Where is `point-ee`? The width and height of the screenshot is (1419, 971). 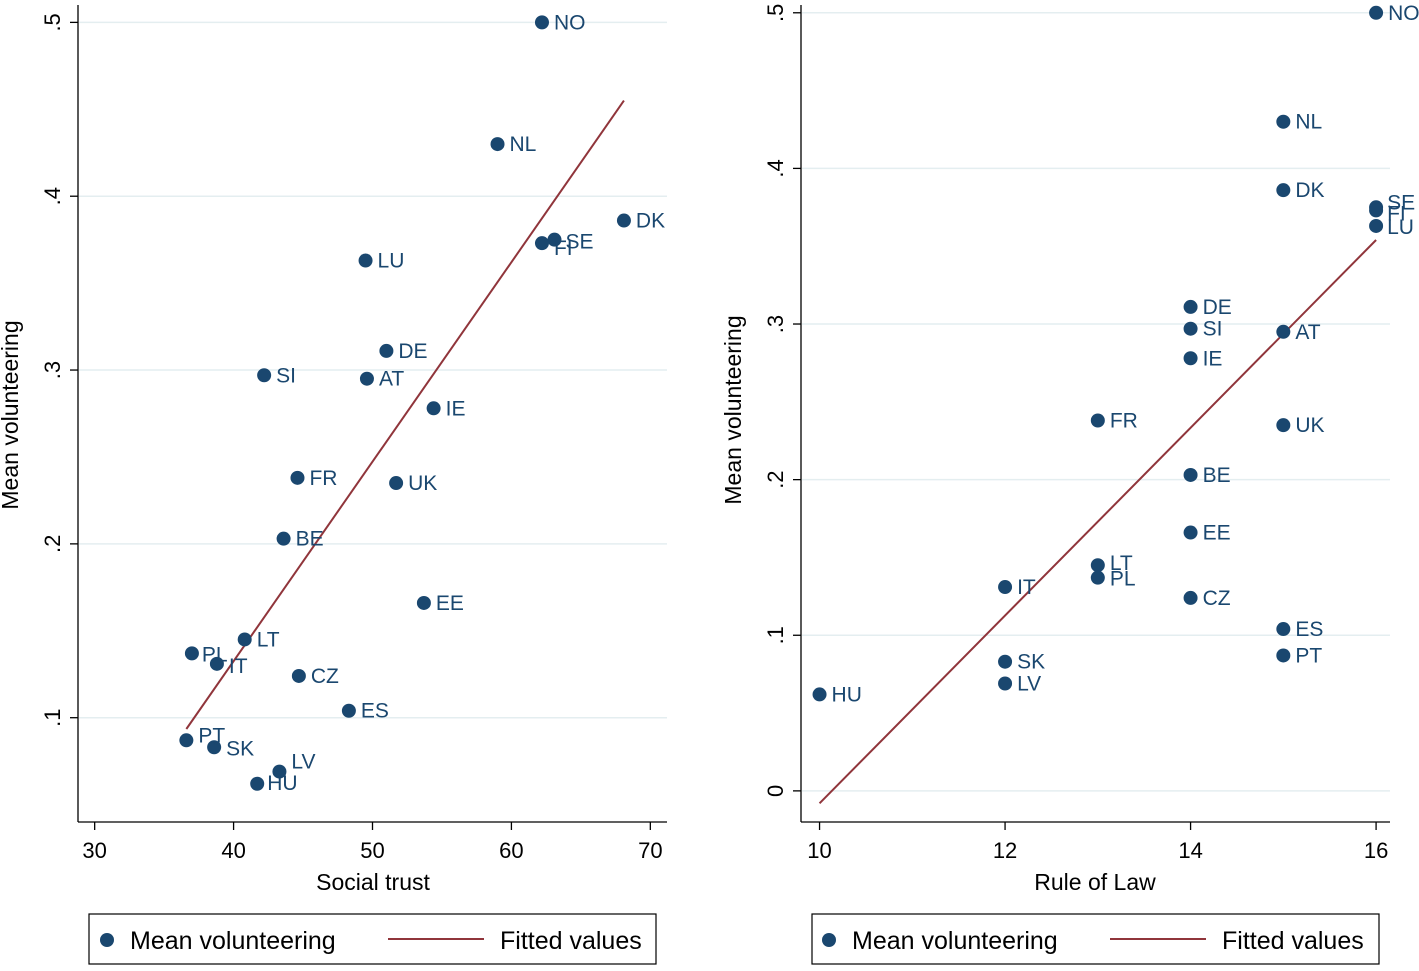
point-ee is located at coordinates (423, 602).